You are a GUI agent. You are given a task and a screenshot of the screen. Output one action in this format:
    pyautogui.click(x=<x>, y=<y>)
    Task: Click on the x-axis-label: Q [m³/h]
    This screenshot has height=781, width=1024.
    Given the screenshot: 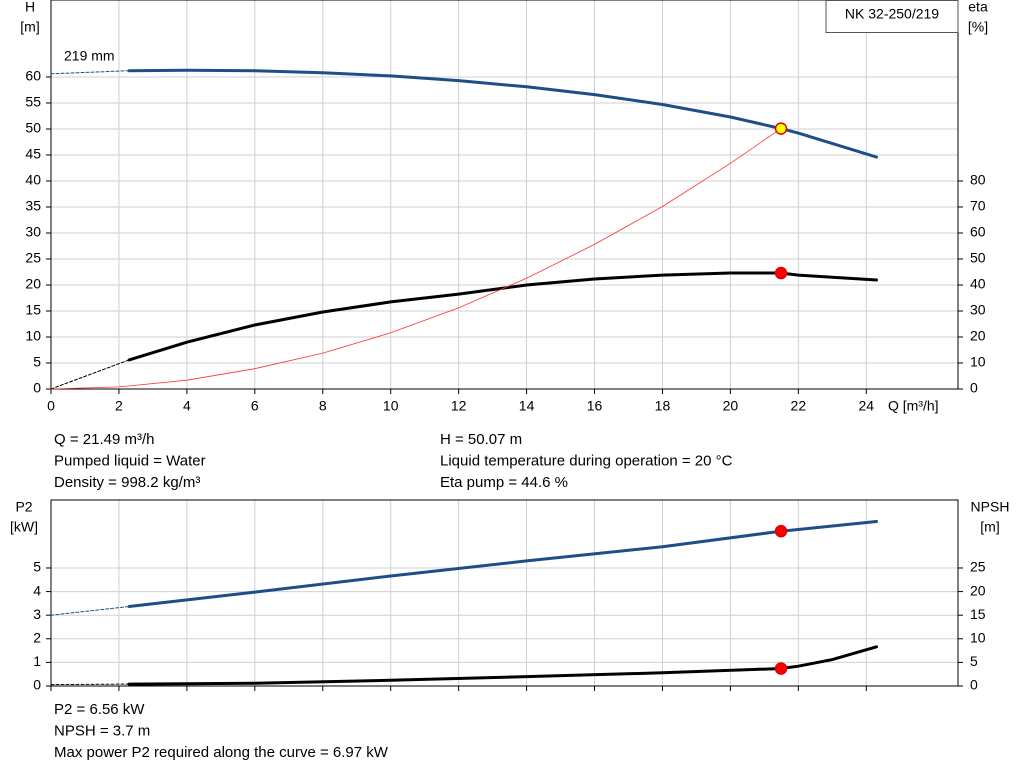 What is the action you would take?
    pyautogui.click(x=913, y=406)
    